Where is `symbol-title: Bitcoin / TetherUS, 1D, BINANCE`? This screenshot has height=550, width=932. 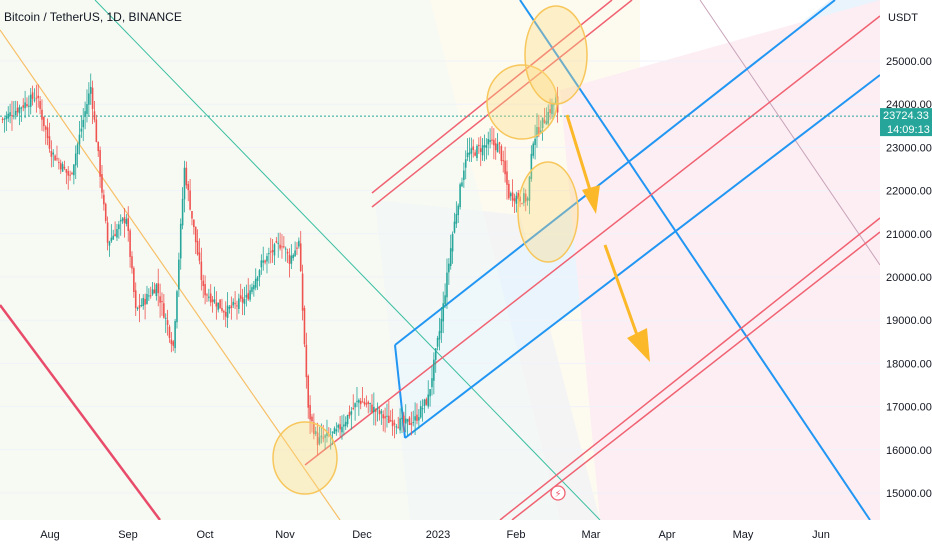 symbol-title: Bitcoin / TetherUS, 1D, BINANCE is located at coordinates (93, 17).